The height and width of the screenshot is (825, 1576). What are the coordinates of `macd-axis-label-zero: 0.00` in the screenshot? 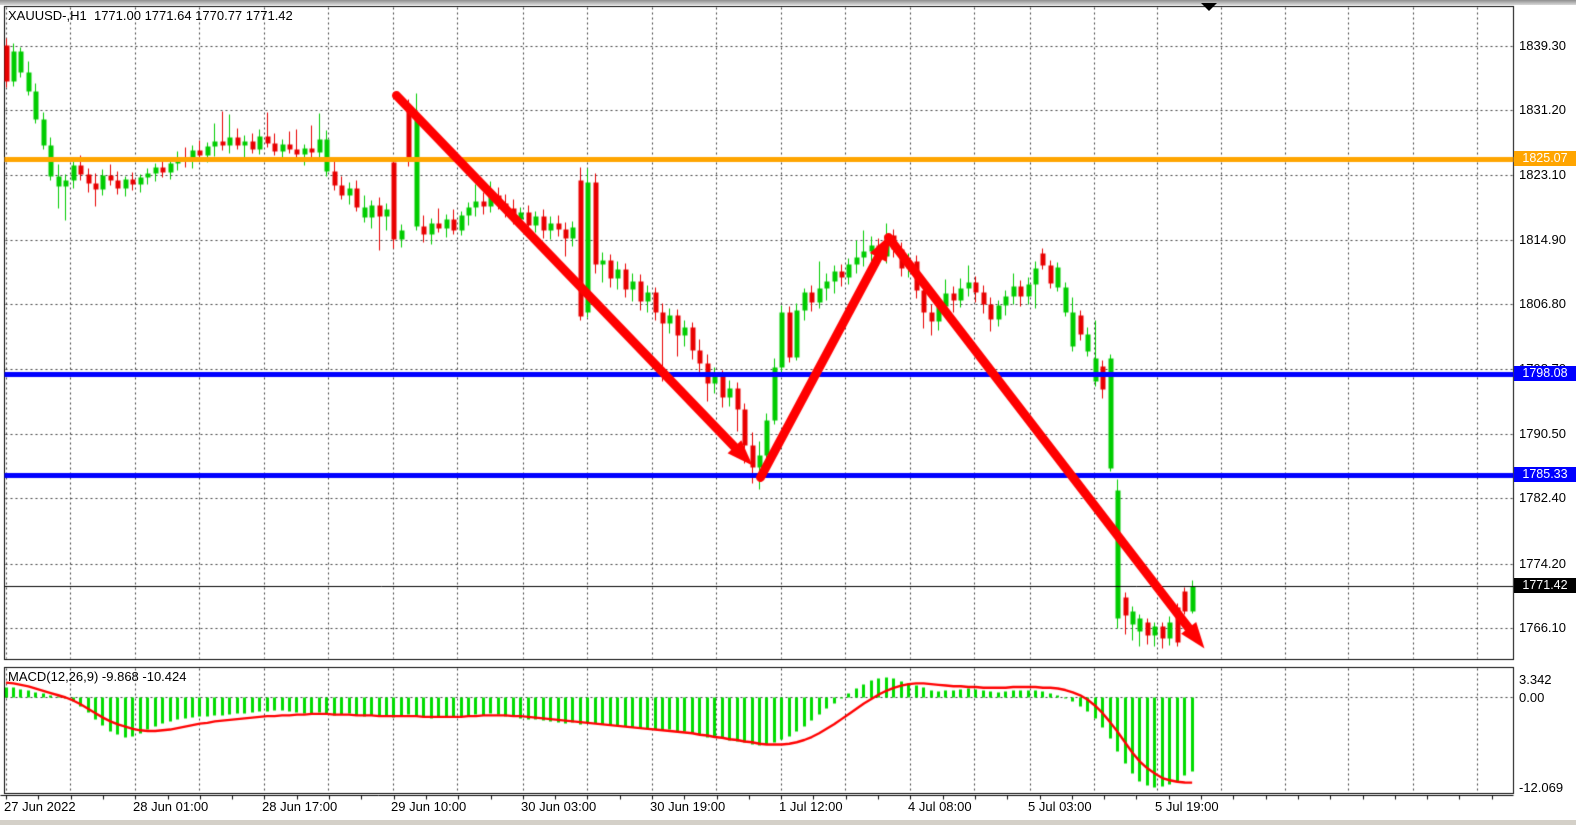 It's located at (1532, 697).